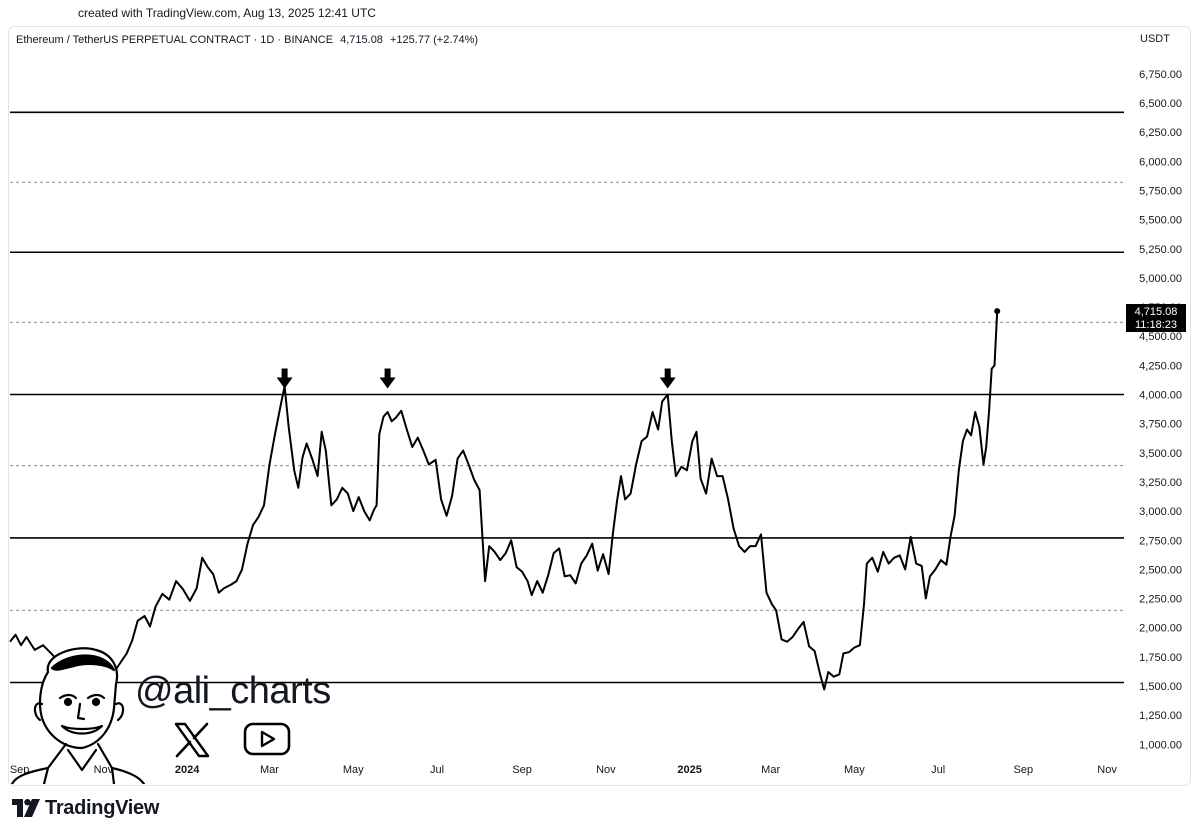 The image size is (1200, 836). I want to click on price-tick-label: 2,500.00, so click(1160, 570).